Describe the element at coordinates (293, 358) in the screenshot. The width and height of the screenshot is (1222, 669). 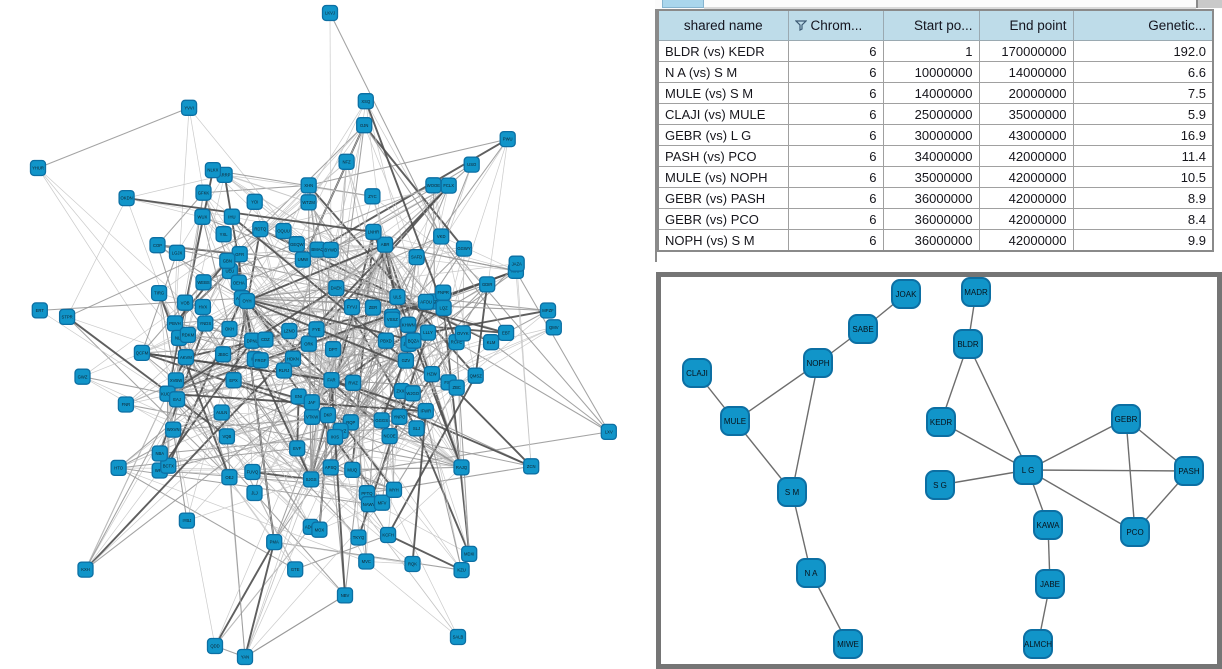
I see `network-node: HDKN` at that location.